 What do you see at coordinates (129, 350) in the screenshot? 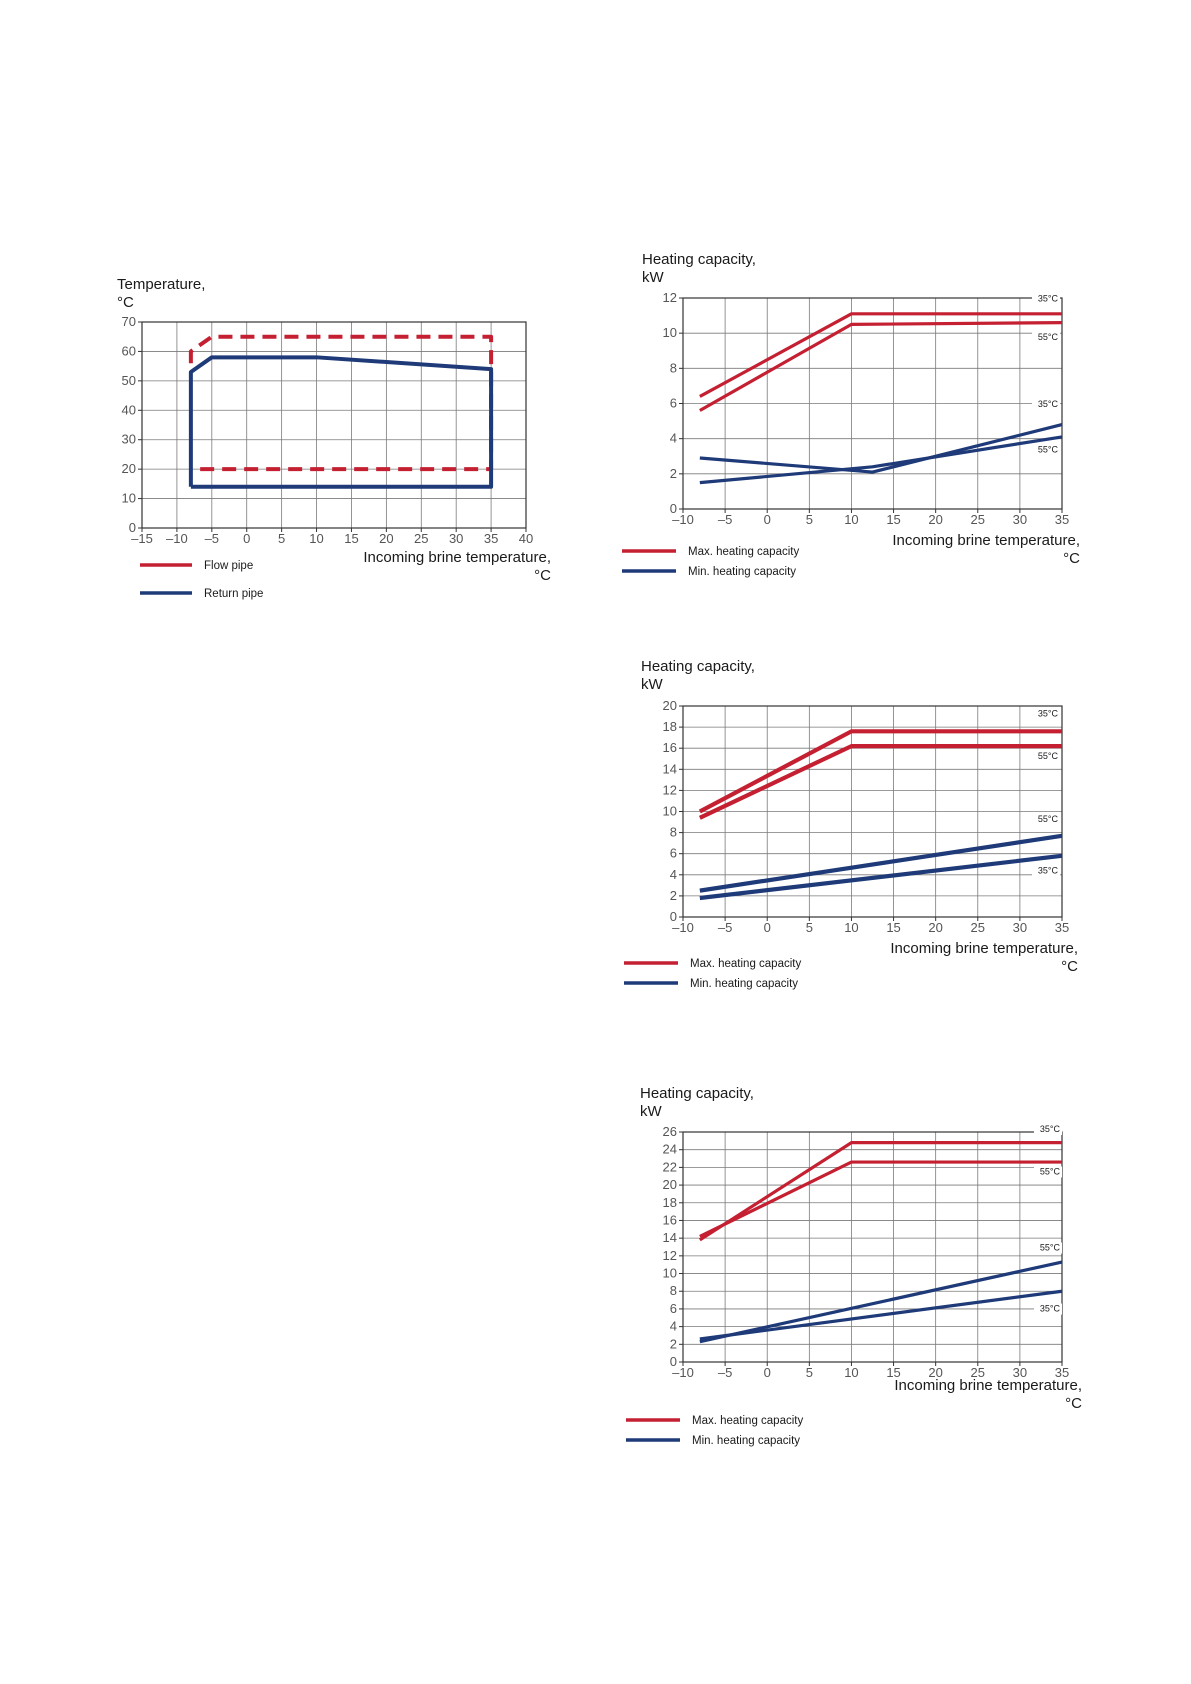
I see `y-tick-label: 60` at bounding box center [129, 350].